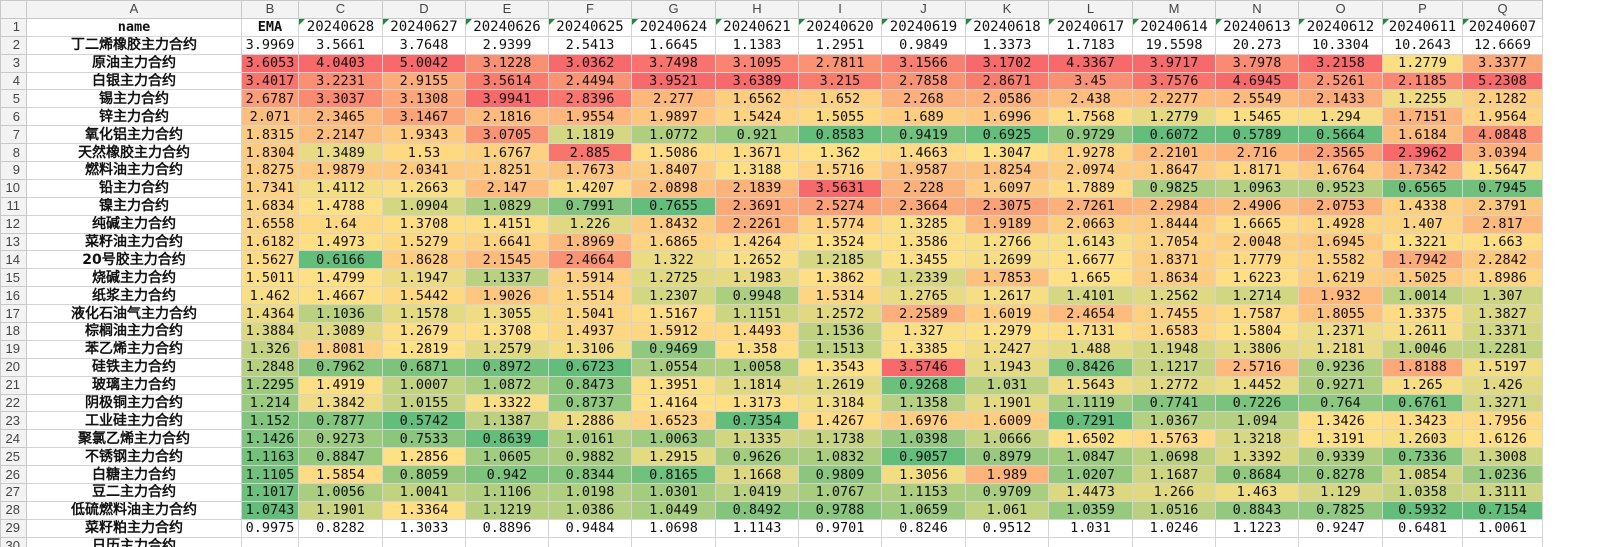 This screenshot has height=547, width=1624. Describe the element at coordinates (923, 260) in the screenshot. I see `cell-value: 1.3455` at that location.